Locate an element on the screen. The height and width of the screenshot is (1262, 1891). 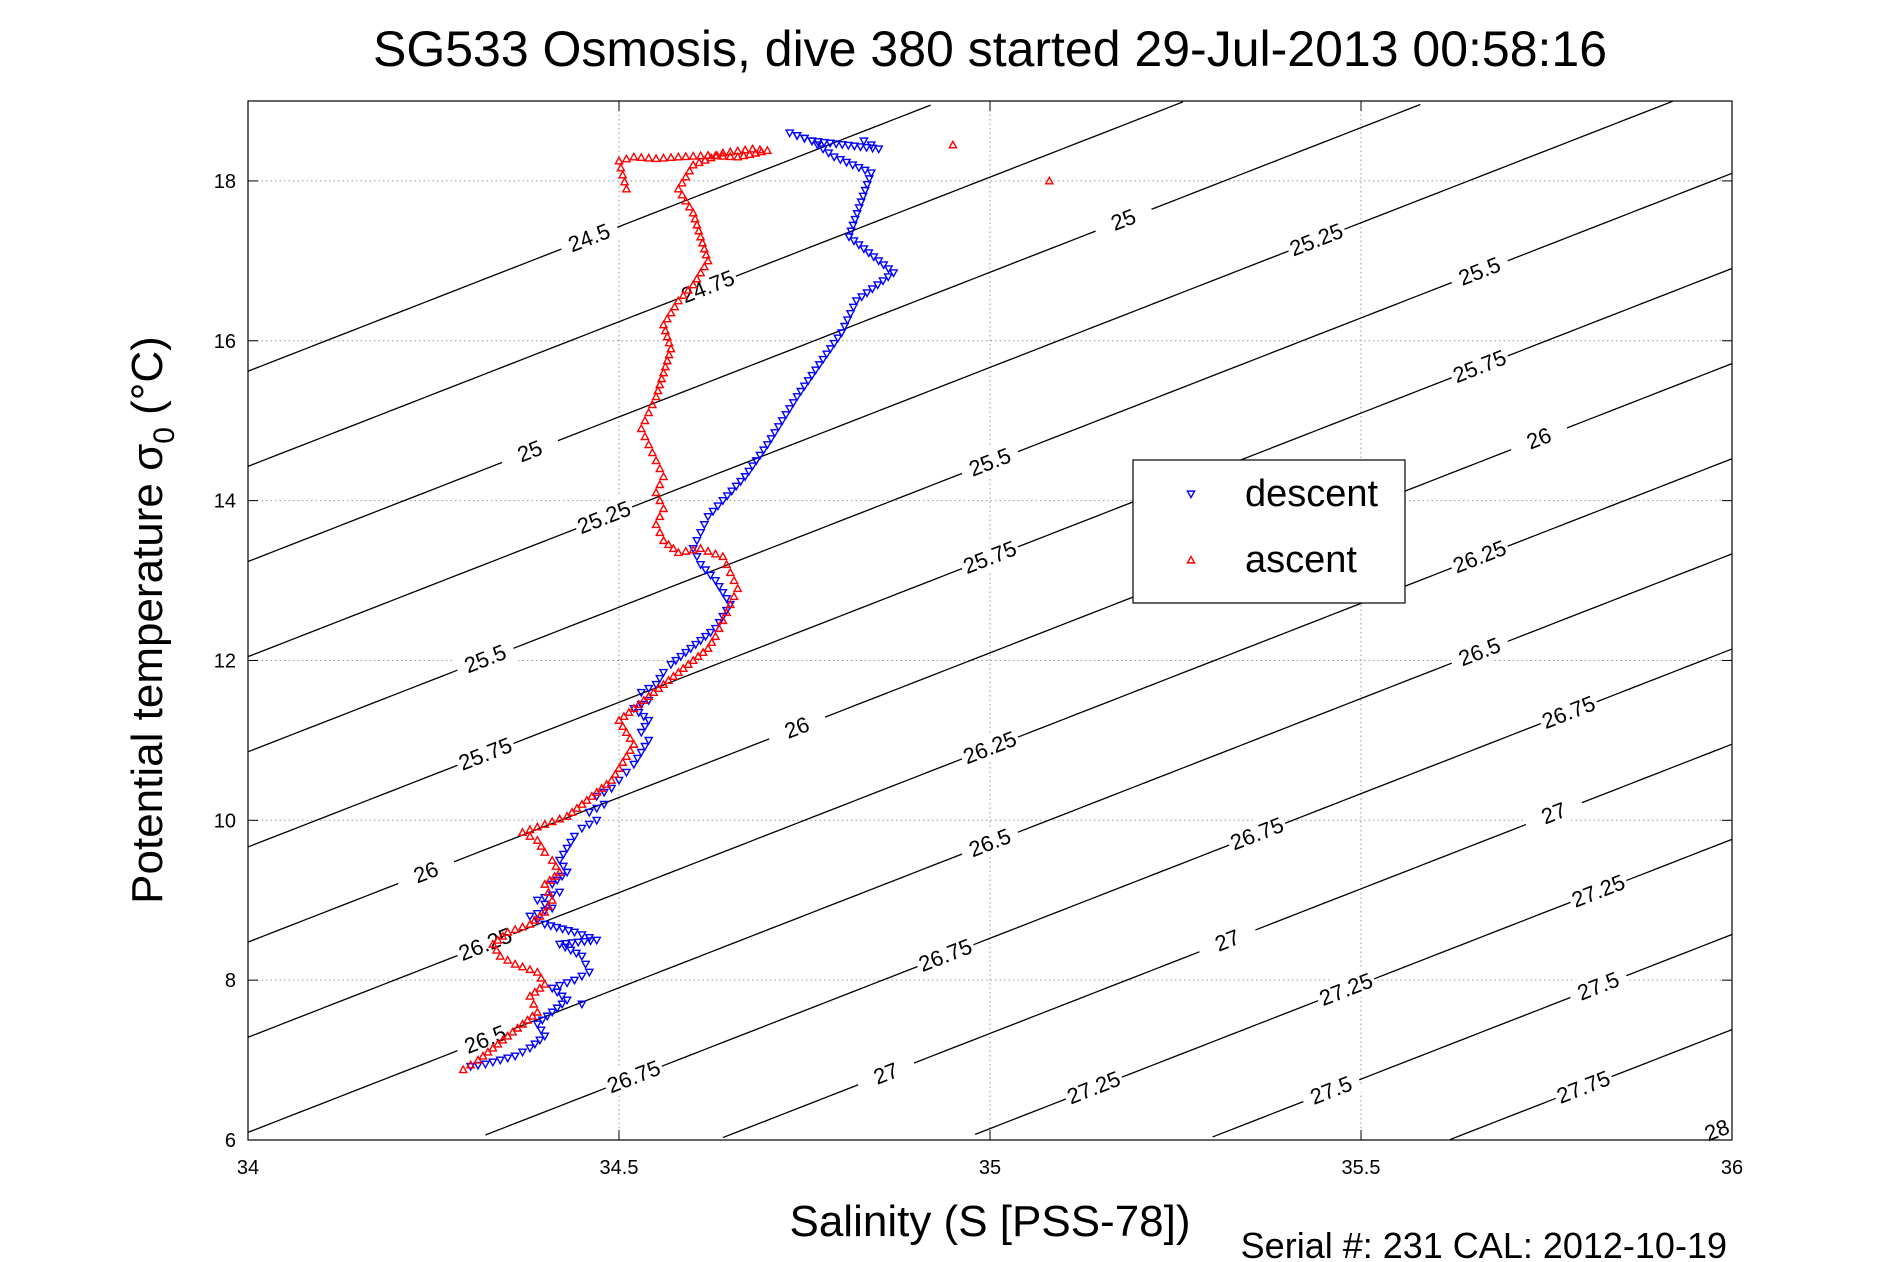
x-tick-label: 34.5 is located at coordinates (619, 1168).